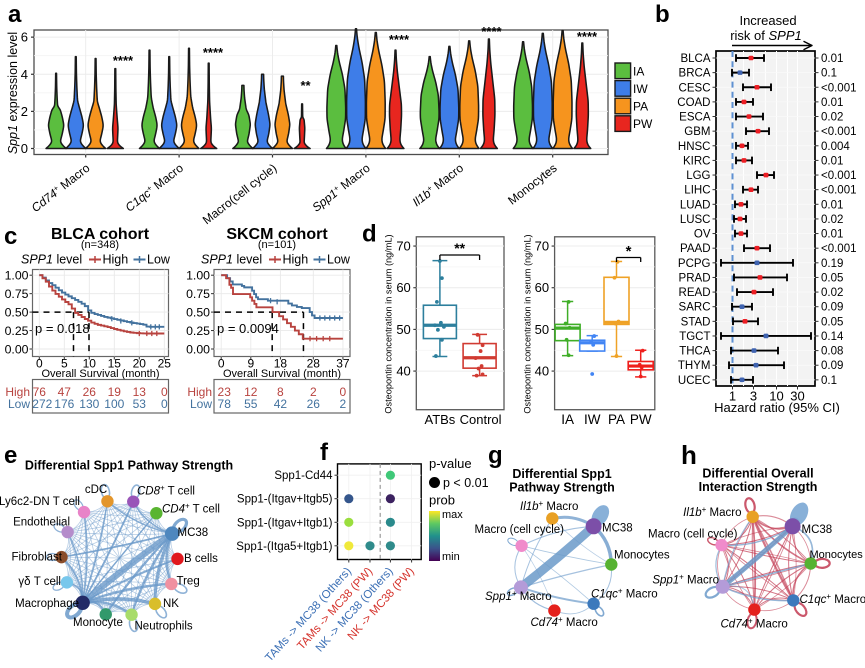 The height and width of the screenshot is (668, 865). Describe the element at coordinates (193, 533) in the screenshot. I see `svg-text: MC38` at that location.